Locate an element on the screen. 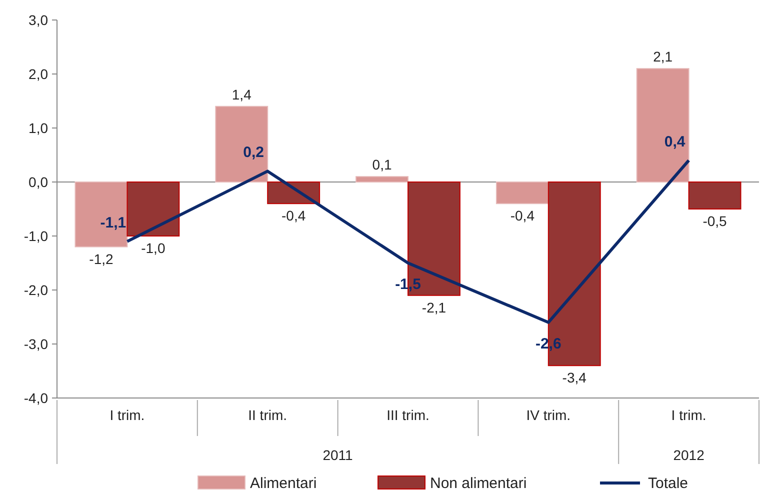  x-tick-label: II trim. is located at coordinates (268, 415).